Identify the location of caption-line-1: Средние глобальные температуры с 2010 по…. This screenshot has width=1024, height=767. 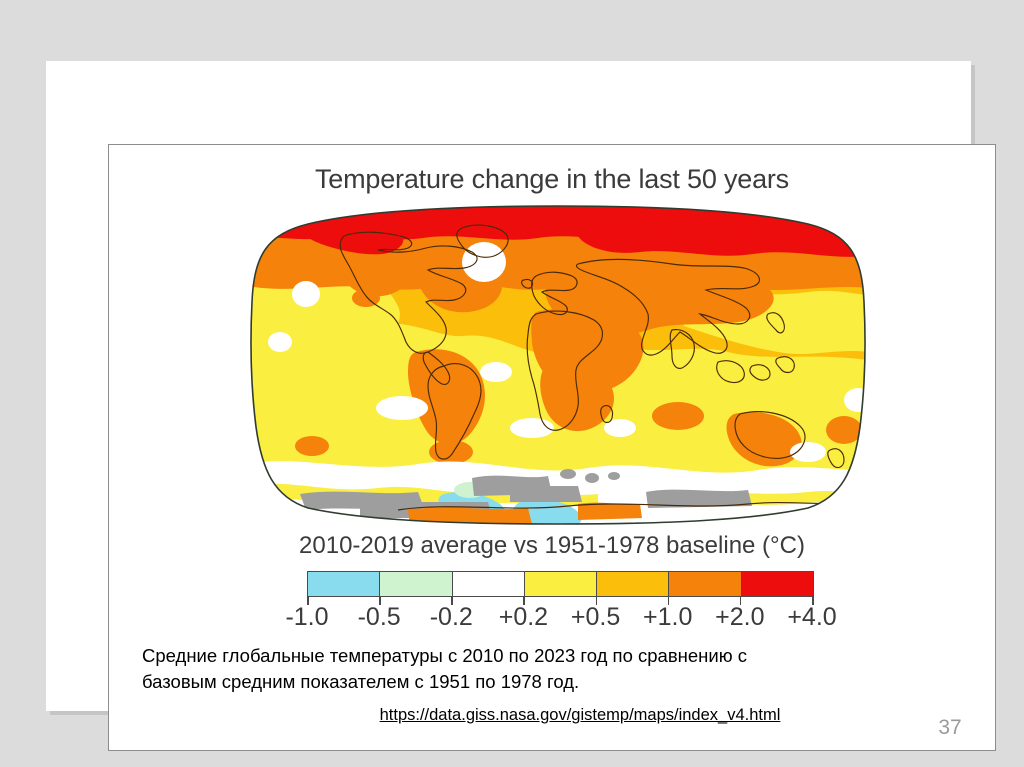
(444, 655).